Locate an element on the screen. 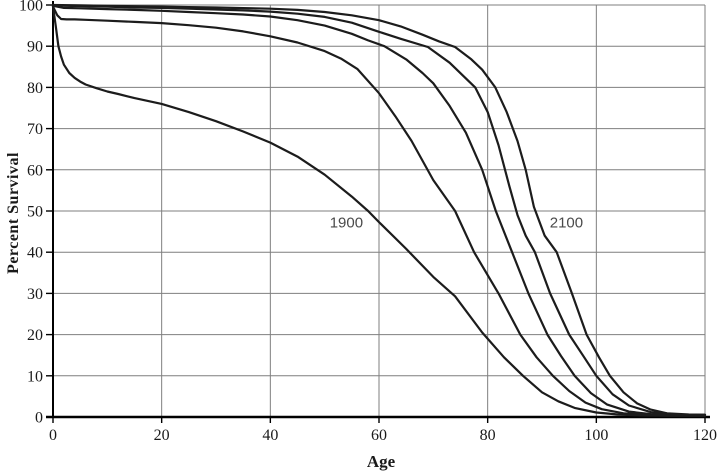 This screenshot has height=475, width=717. y-tick-label-80: 80 is located at coordinates (35, 88).